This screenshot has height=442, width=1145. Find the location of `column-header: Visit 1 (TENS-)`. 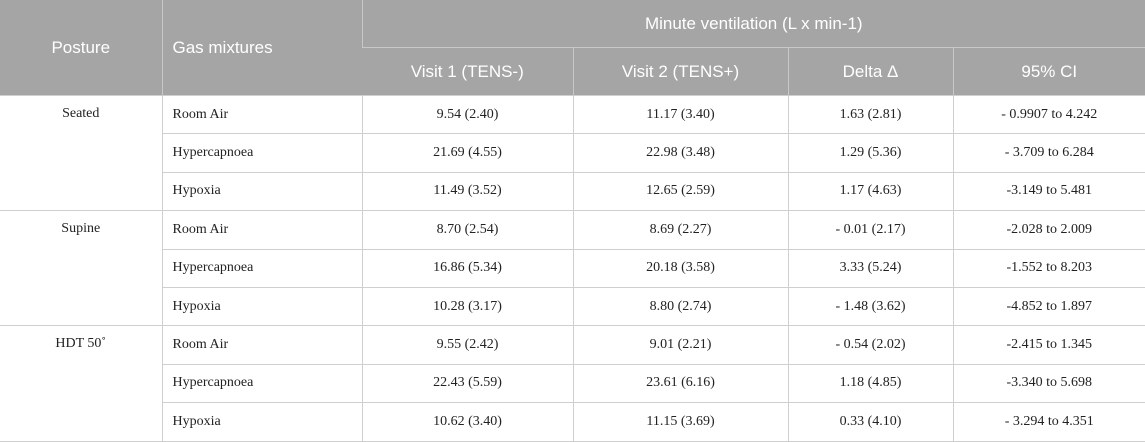

column-header: Visit 1 (TENS-) is located at coordinates (467, 71).